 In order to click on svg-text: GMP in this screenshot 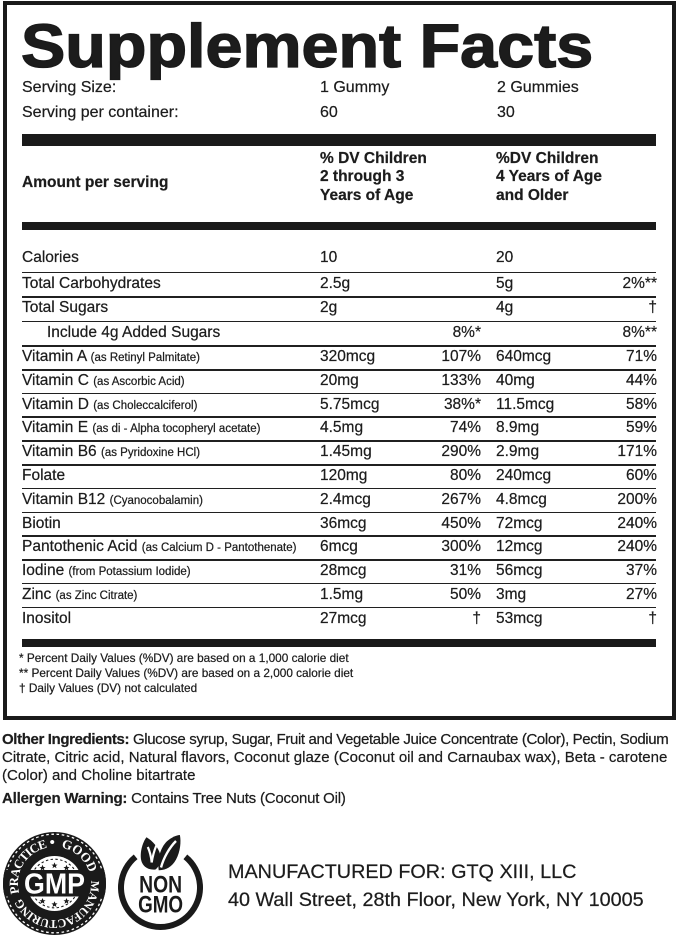, I will do `click(54, 885)`.